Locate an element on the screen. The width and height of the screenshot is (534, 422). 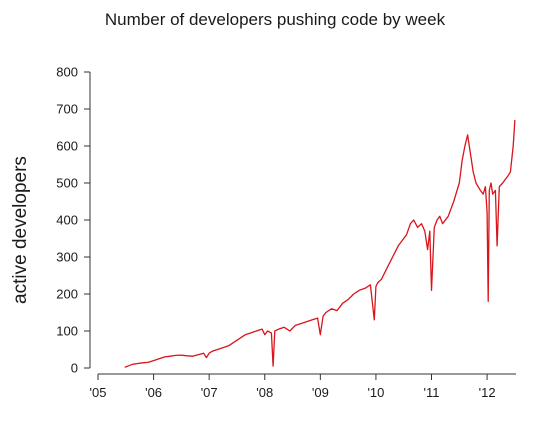
y-tick-label: 200 is located at coordinates (67, 294).